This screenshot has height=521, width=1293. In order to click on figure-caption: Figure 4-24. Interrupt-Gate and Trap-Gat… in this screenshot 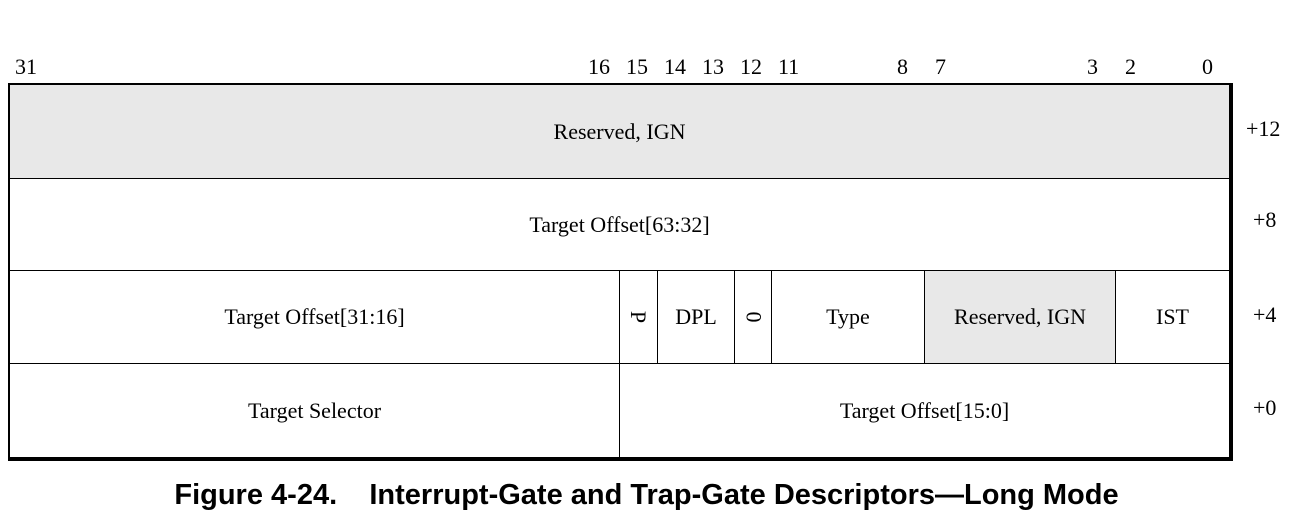, I will do `click(646, 495)`.